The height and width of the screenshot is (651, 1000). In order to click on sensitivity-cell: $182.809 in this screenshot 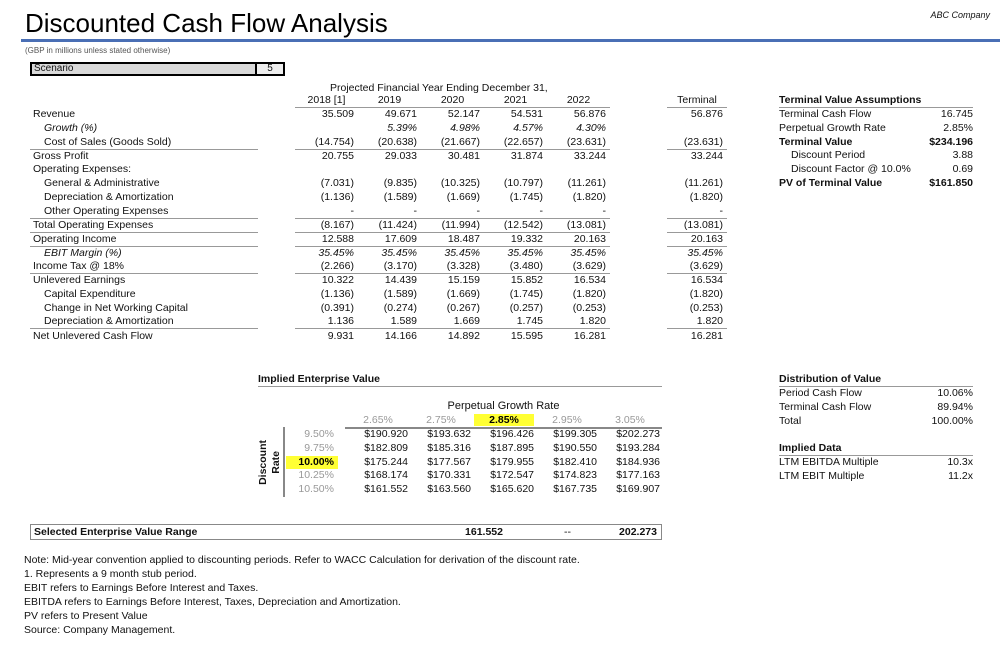, I will do `click(386, 447)`.